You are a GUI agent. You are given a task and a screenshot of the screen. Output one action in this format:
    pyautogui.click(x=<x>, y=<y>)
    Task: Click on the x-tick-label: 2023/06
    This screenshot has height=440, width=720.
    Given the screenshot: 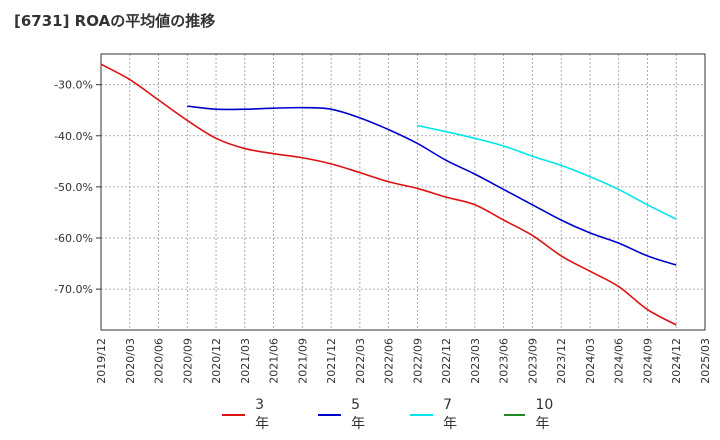 What is the action you would take?
    pyautogui.click(x=504, y=361)
    